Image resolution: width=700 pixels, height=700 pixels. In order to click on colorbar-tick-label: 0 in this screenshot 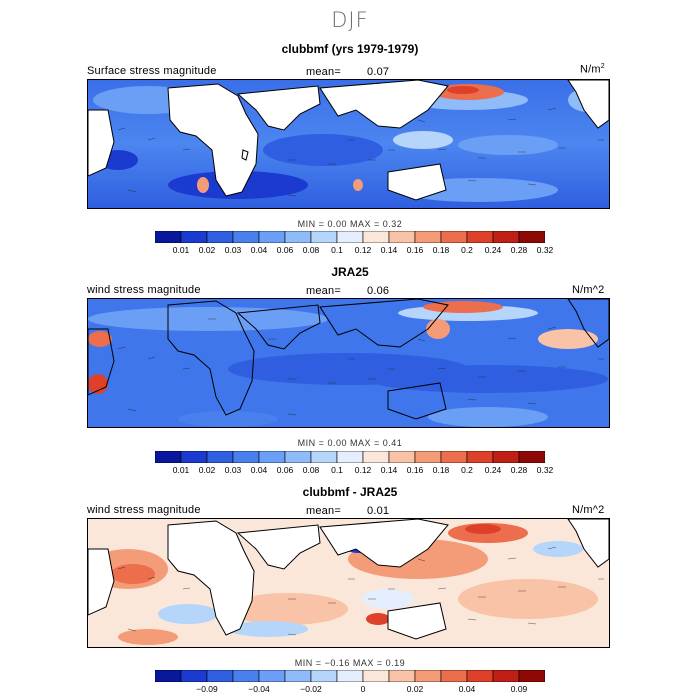, I will do `click(363, 689)`.